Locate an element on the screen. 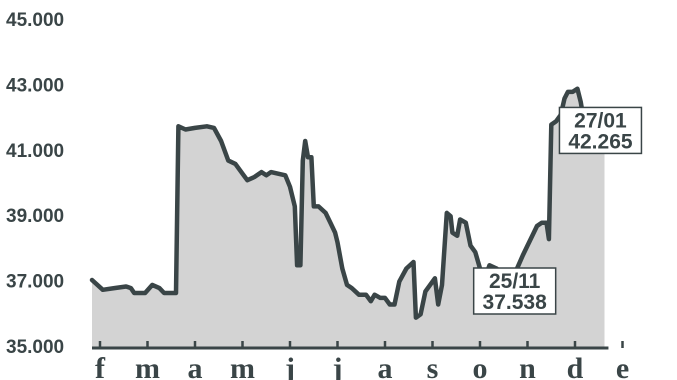 The width and height of the screenshot is (677, 380). y-tick-label: 45.000 is located at coordinates (35, 20).